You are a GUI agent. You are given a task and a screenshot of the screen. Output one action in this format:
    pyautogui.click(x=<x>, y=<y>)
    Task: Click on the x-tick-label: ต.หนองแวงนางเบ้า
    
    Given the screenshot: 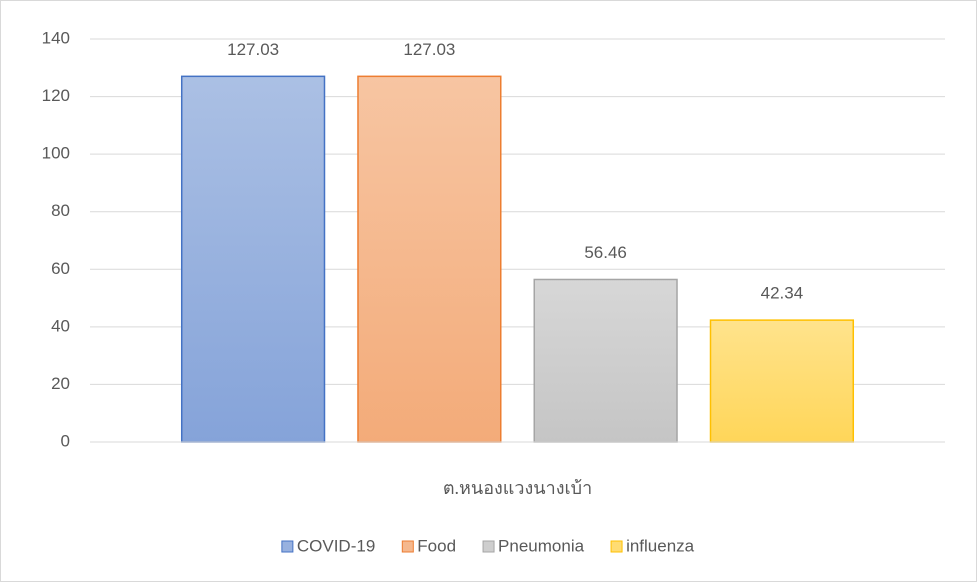 What is the action you would take?
    pyautogui.click(x=517, y=488)
    